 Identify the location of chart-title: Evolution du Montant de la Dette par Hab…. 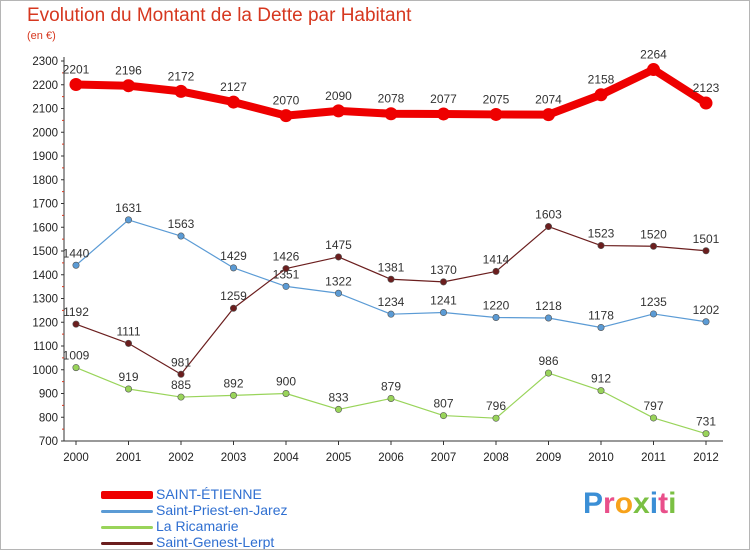
(219, 15).